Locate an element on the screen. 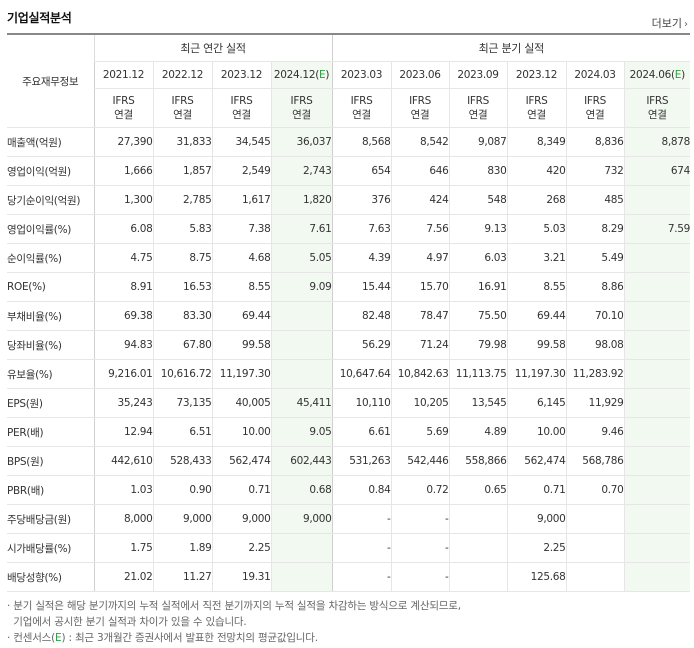 The height and width of the screenshot is (648, 694). table-cell: 654 is located at coordinates (361, 171).